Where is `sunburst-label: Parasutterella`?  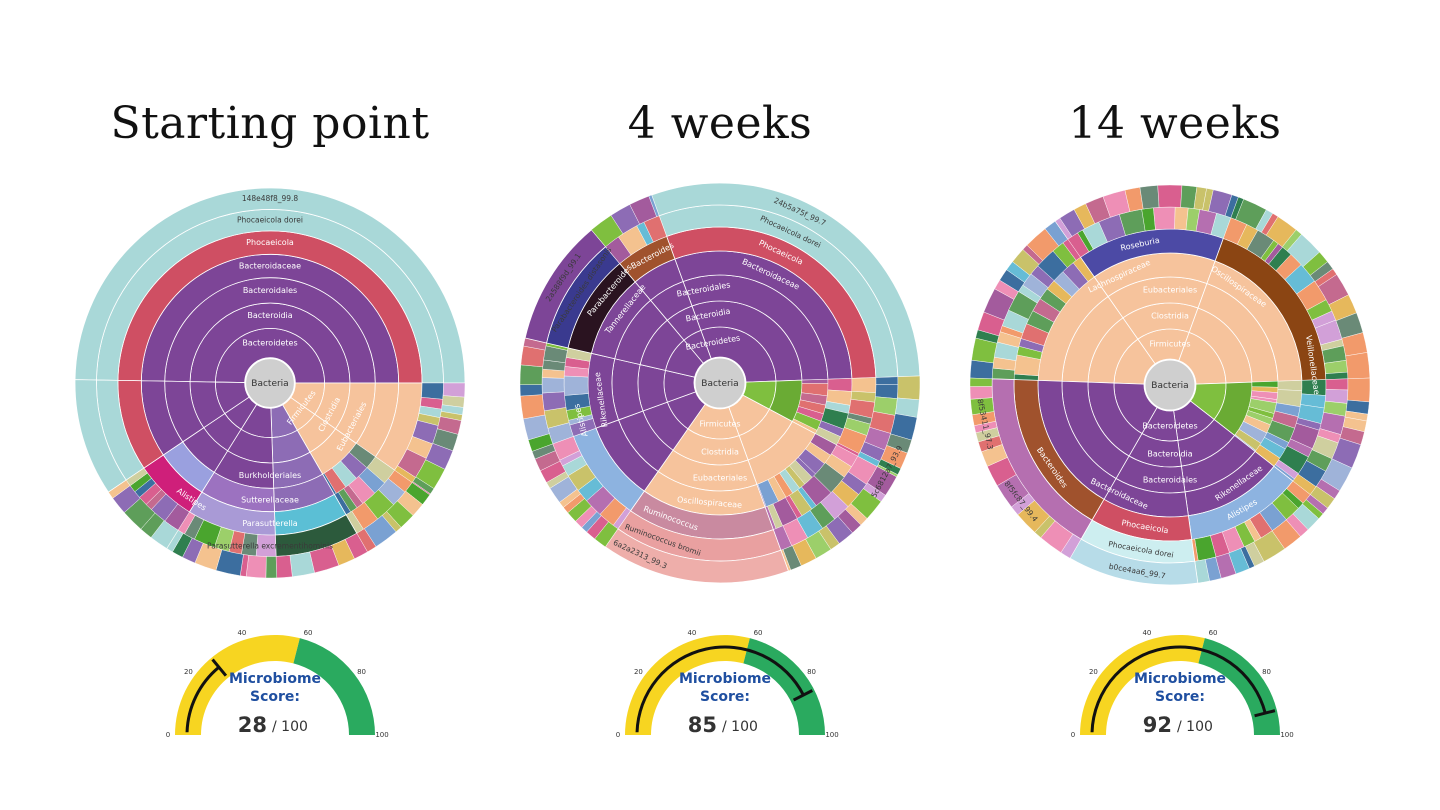 sunburst-label: Parasutterella is located at coordinates (269, 523).